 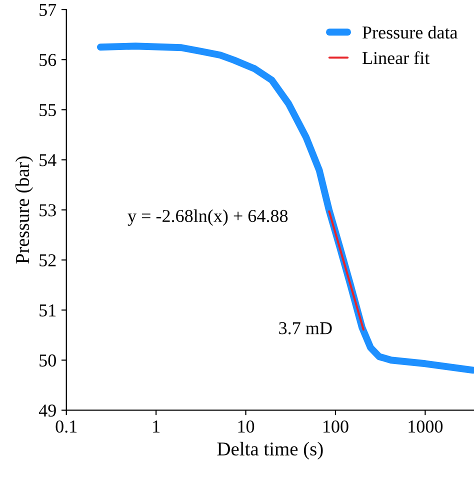 What do you see at coordinates (270, 451) in the screenshot?
I see `x-axis-title: Delta time (s)` at bounding box center [270, 451].